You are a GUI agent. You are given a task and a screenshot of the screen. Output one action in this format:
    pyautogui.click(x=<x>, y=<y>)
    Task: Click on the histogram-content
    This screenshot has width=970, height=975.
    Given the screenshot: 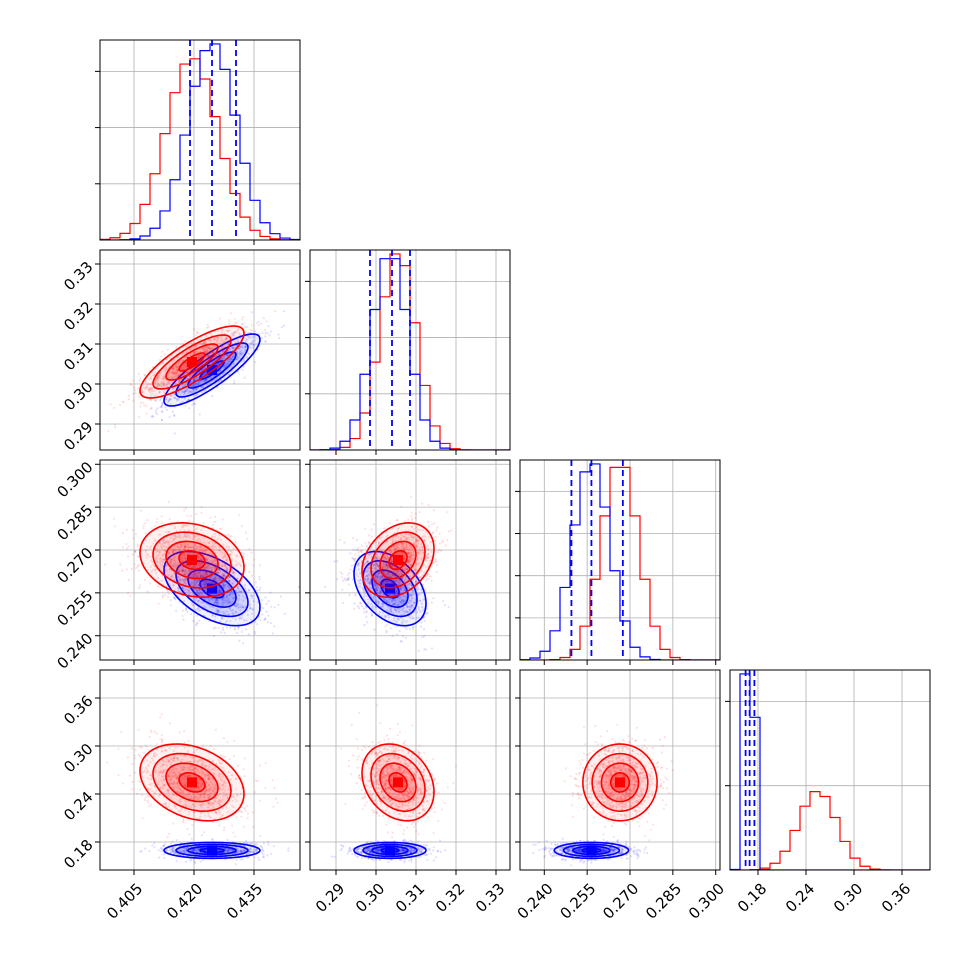 What is the action you would take?
    pyautogui.click(x=200, y=140)
    